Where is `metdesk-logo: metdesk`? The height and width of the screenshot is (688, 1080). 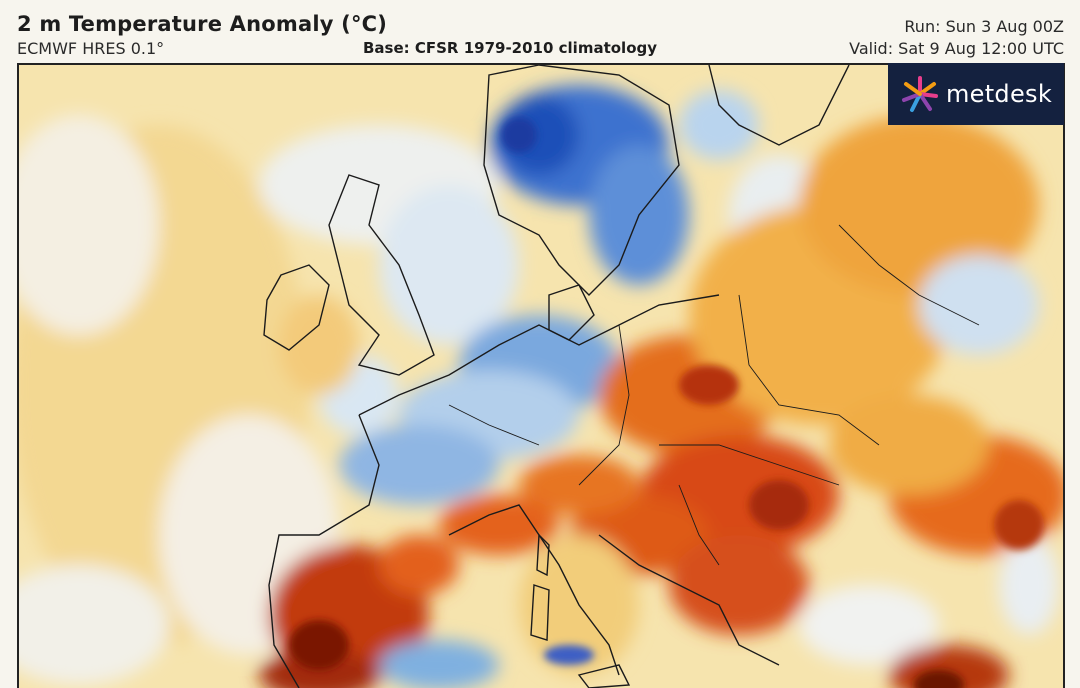
metdesk-logo: metdesk is located at coordinates (976, 94).